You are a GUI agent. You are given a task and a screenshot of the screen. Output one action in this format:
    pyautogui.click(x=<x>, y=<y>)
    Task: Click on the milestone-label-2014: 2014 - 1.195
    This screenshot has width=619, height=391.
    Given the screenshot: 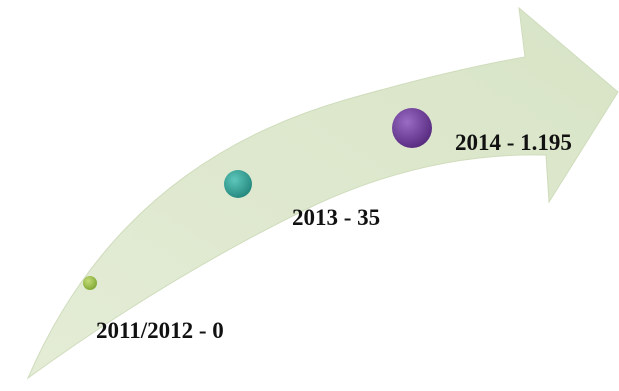 What is the action you would take?
    pyautogui.click(x=513, y=142)
    